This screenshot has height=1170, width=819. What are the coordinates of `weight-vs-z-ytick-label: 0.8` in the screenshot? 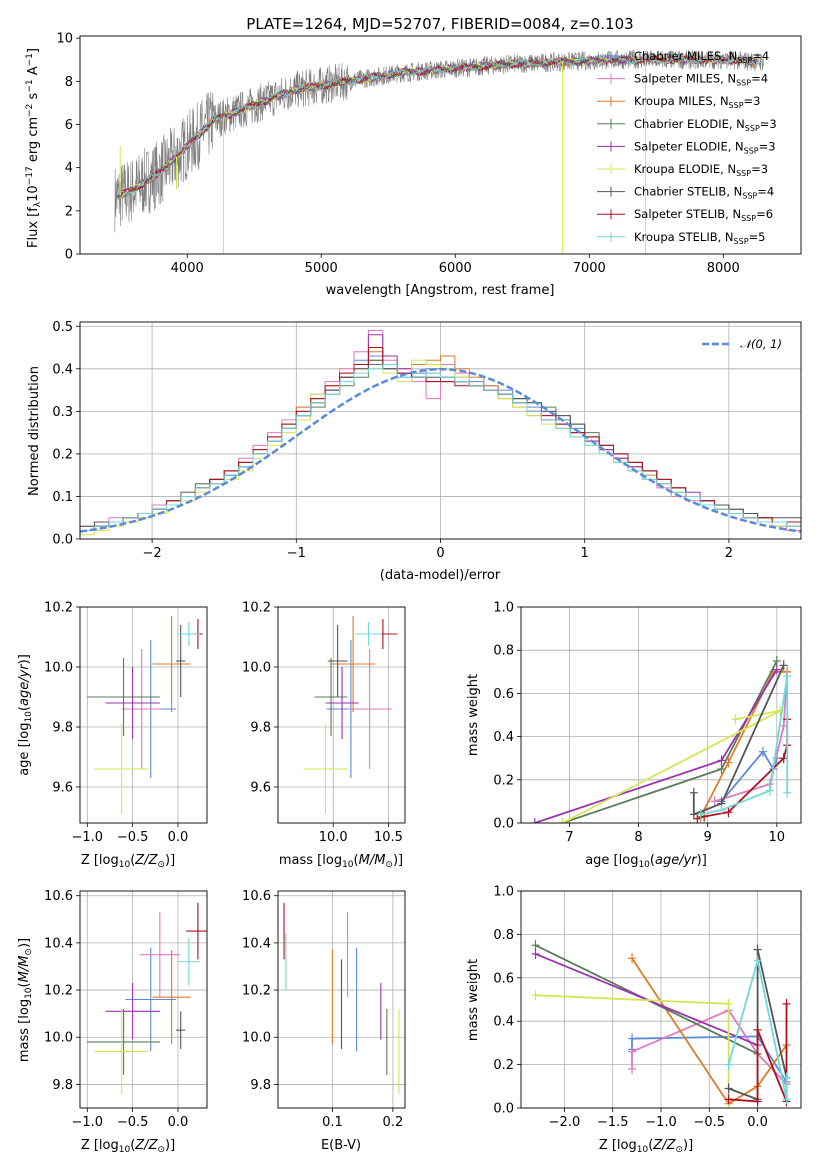 It's located at (503, 935).